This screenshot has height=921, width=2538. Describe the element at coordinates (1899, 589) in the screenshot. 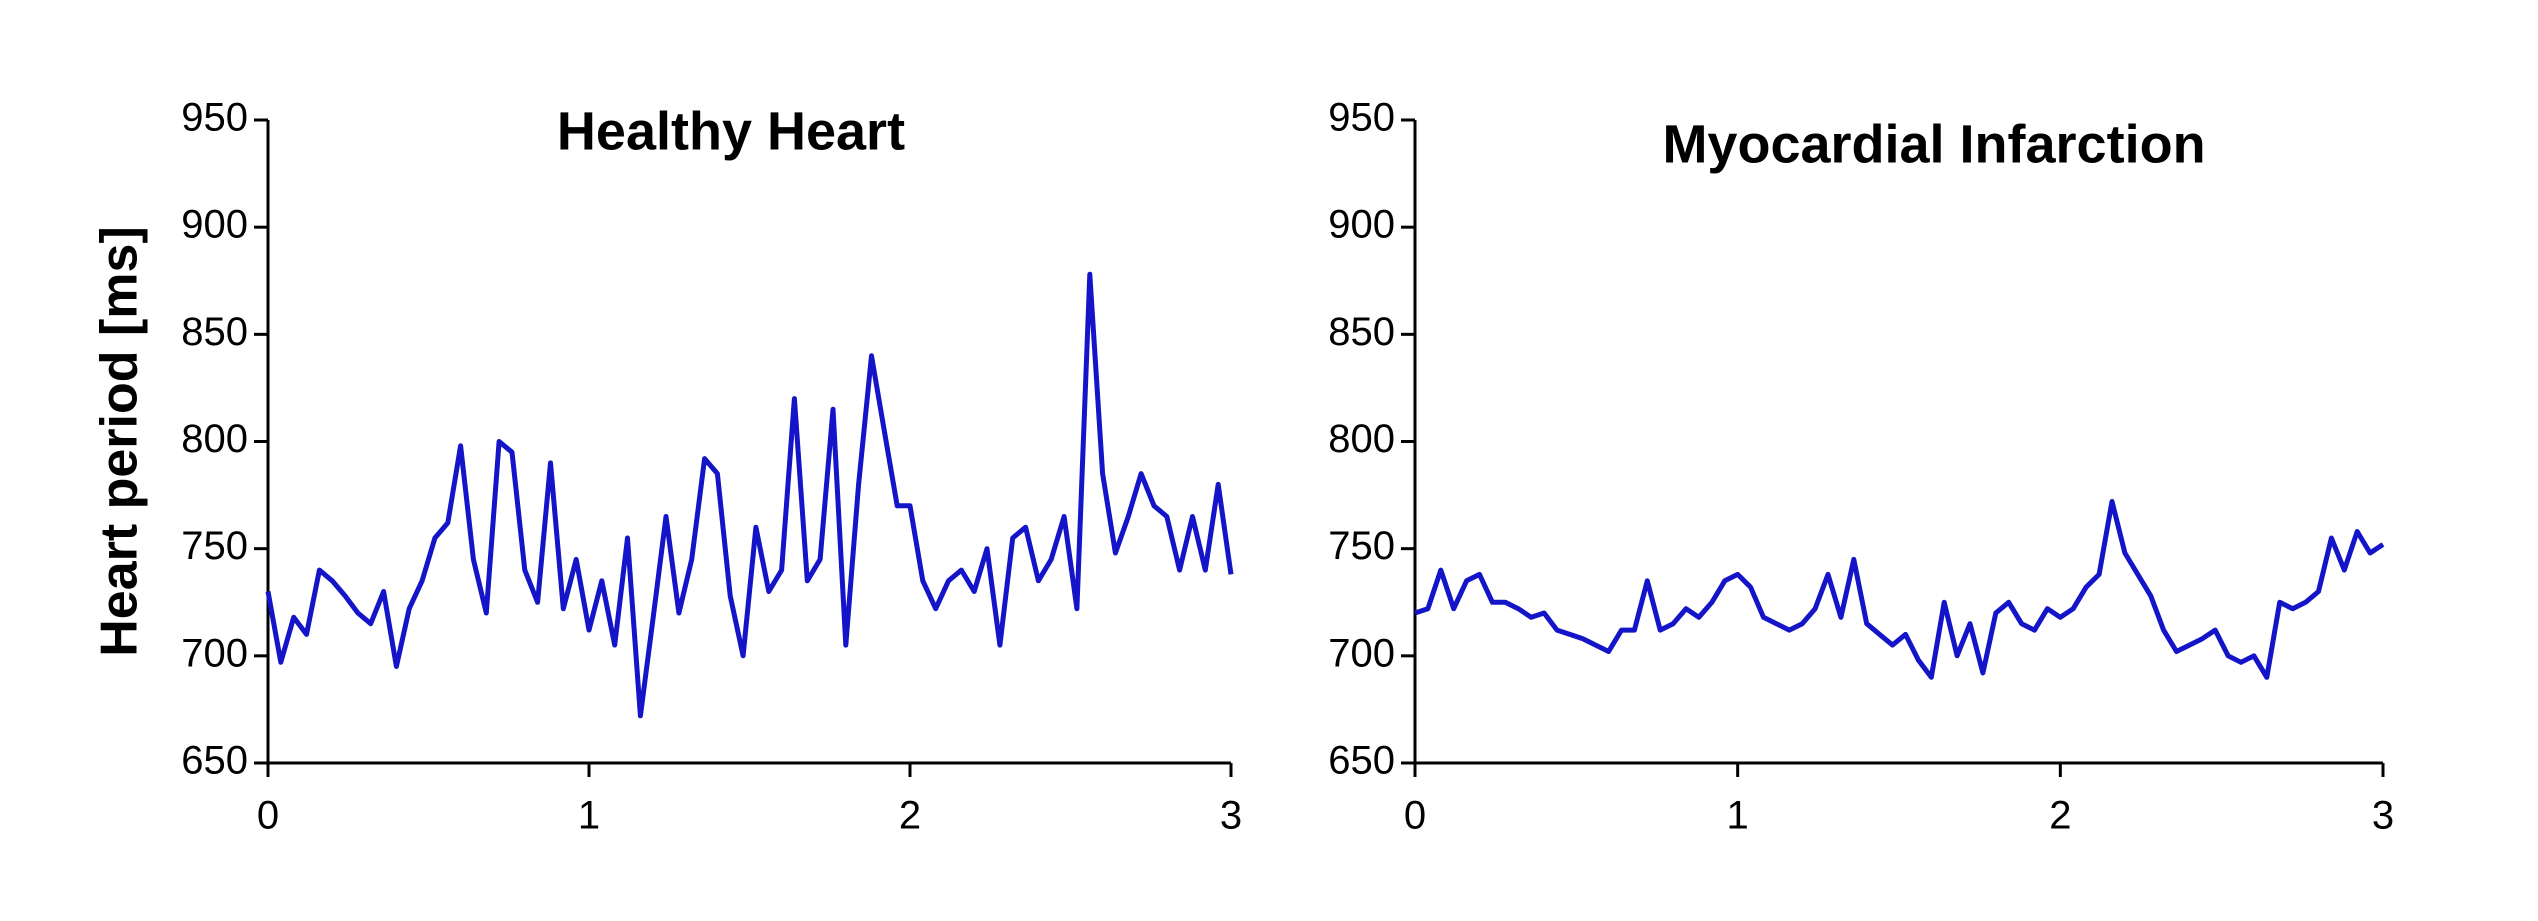

I see `data-line` at that location.